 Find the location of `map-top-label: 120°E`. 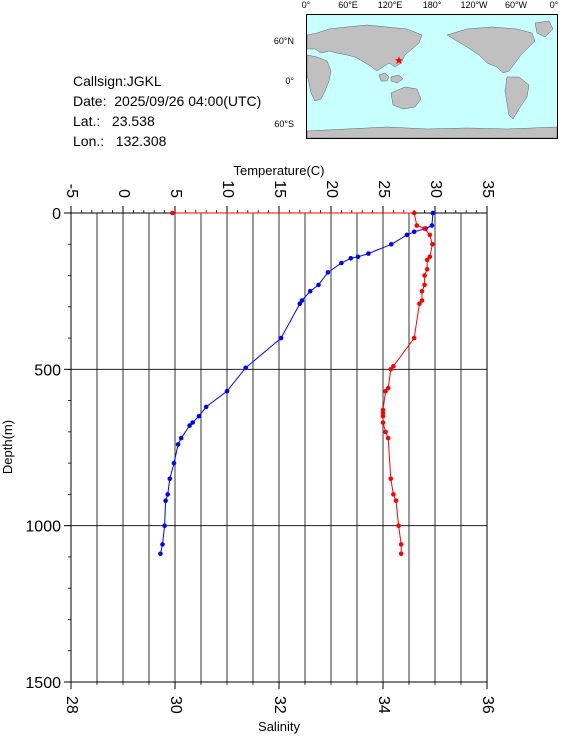

map-top-label: 120°E is located at coordinates (390, 5).